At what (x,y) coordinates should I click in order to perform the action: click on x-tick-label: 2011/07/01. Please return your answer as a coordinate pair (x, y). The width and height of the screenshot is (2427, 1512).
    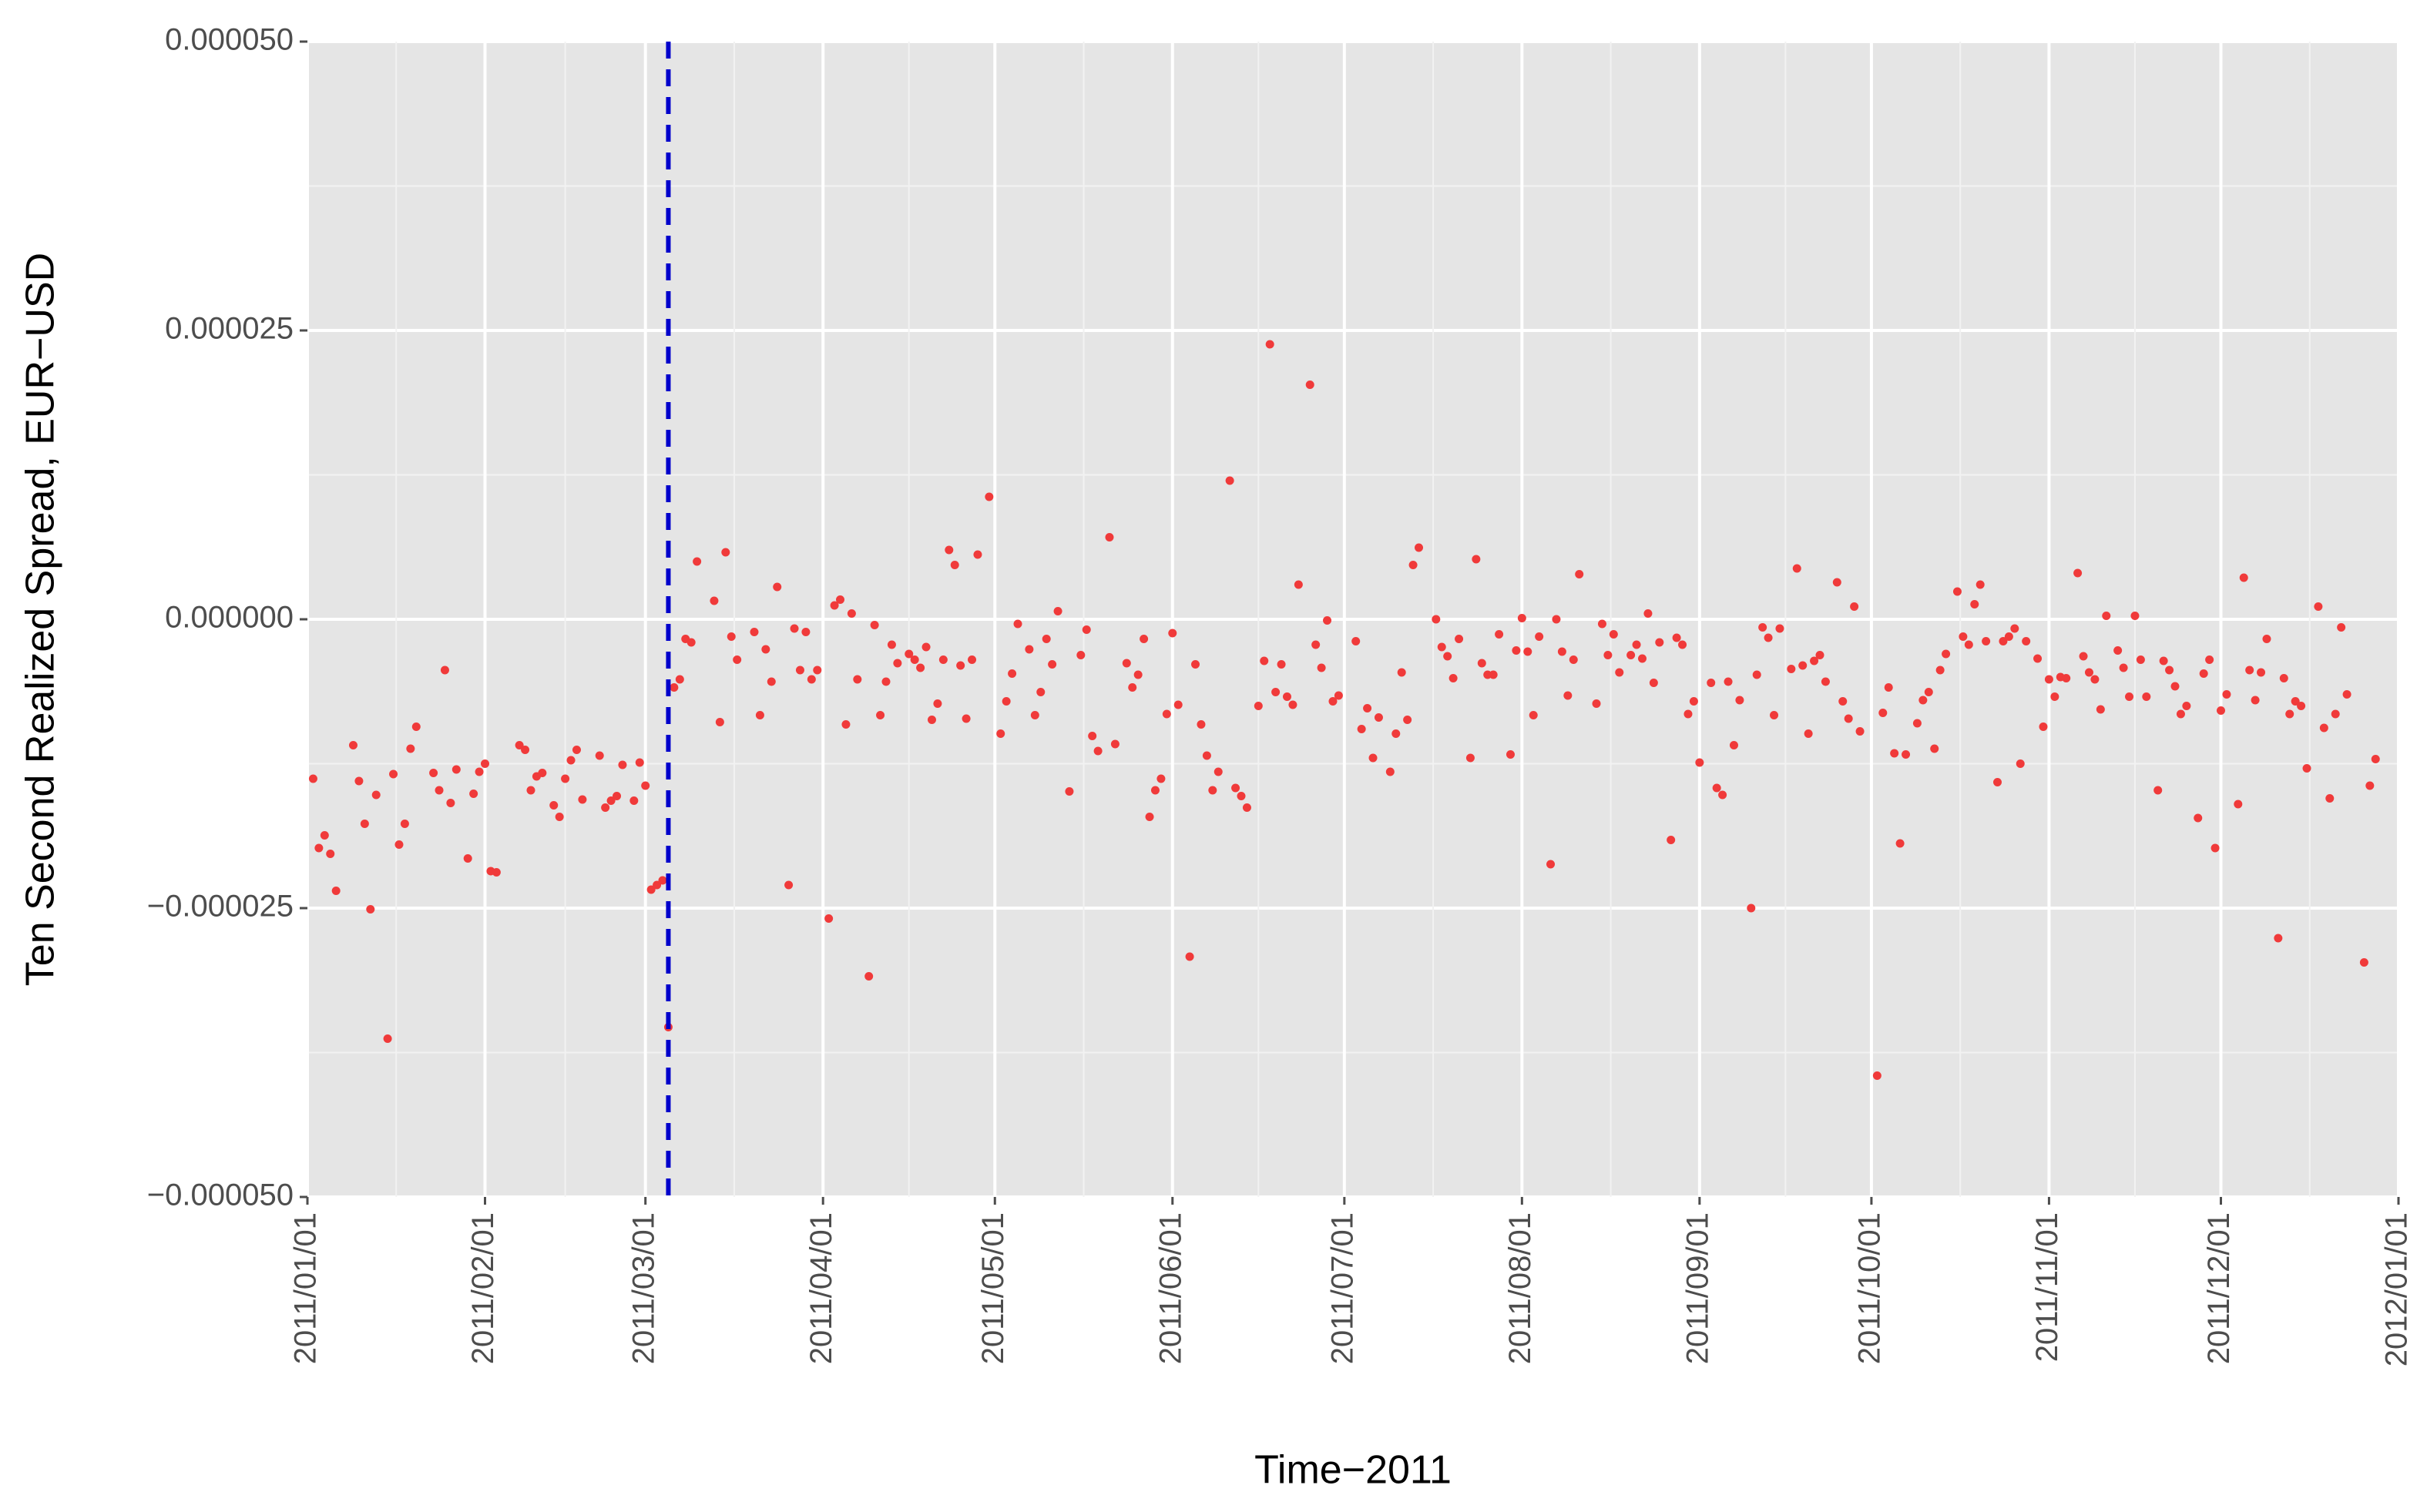
    Looking at the image, I should click on (1342, 1288).